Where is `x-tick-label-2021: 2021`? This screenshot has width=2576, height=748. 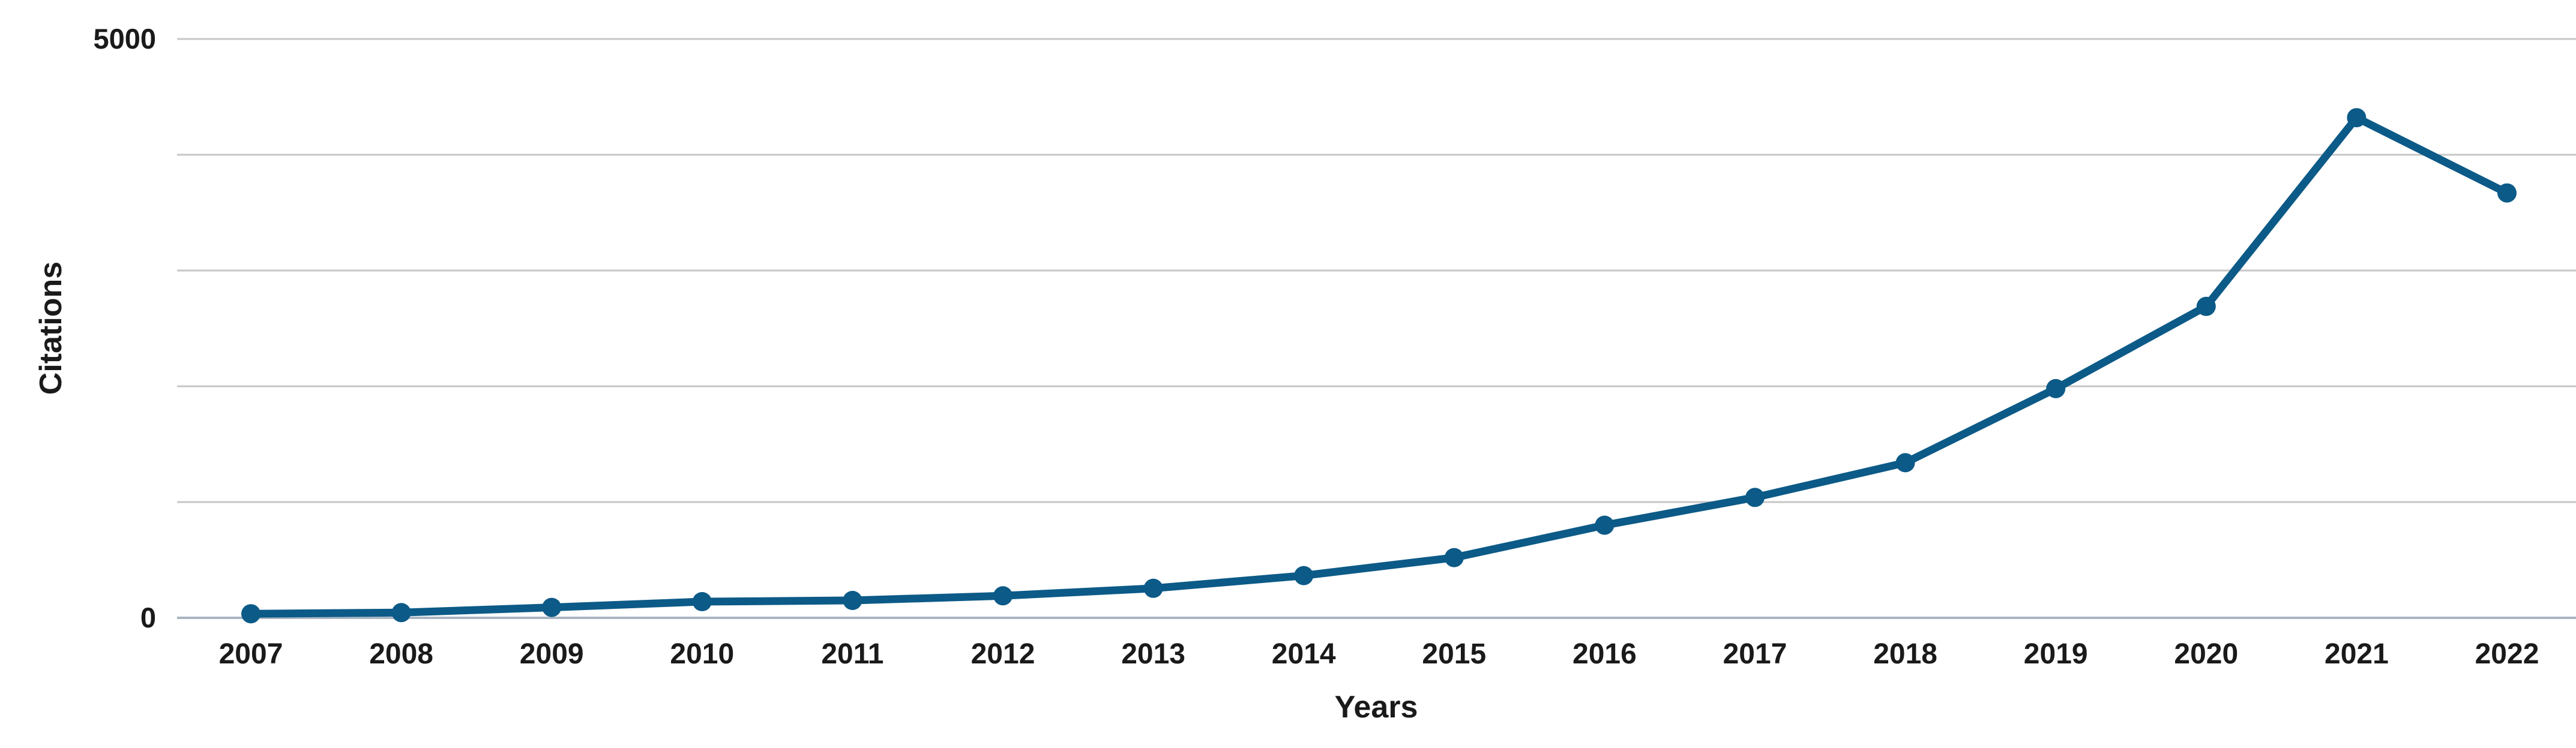 x-tick-label-2021: 2021 is located at coordinates (2357, 654).